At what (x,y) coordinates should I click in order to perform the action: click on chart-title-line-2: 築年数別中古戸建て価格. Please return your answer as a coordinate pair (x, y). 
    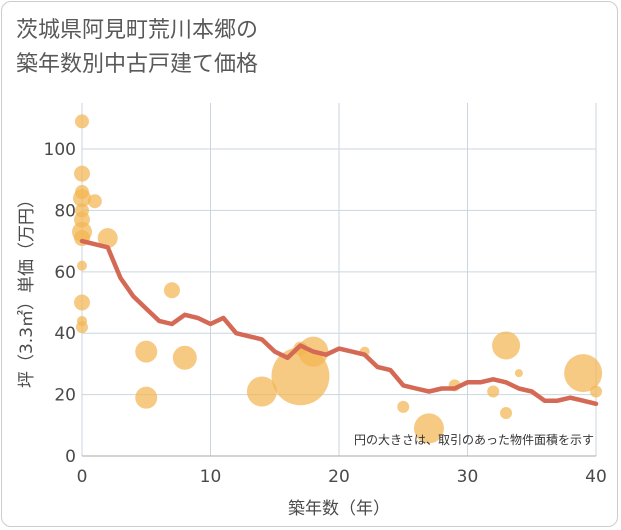
    Looking at the image, I should click on (137, 64).